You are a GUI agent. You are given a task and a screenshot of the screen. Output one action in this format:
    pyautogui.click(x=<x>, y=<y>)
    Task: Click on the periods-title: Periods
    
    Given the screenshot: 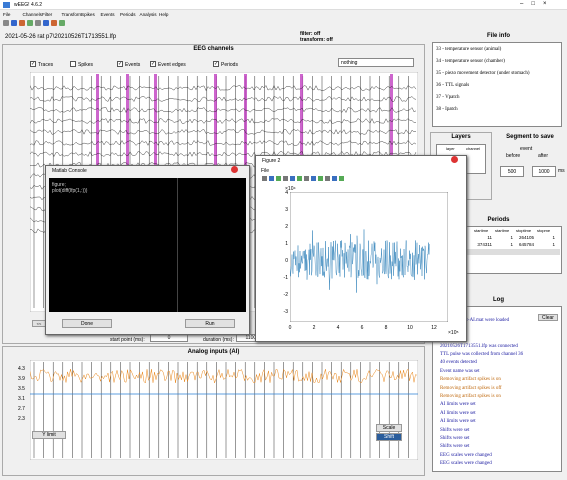 What is the action you would take?
    pyautogui.click(x=498, y=220)
    